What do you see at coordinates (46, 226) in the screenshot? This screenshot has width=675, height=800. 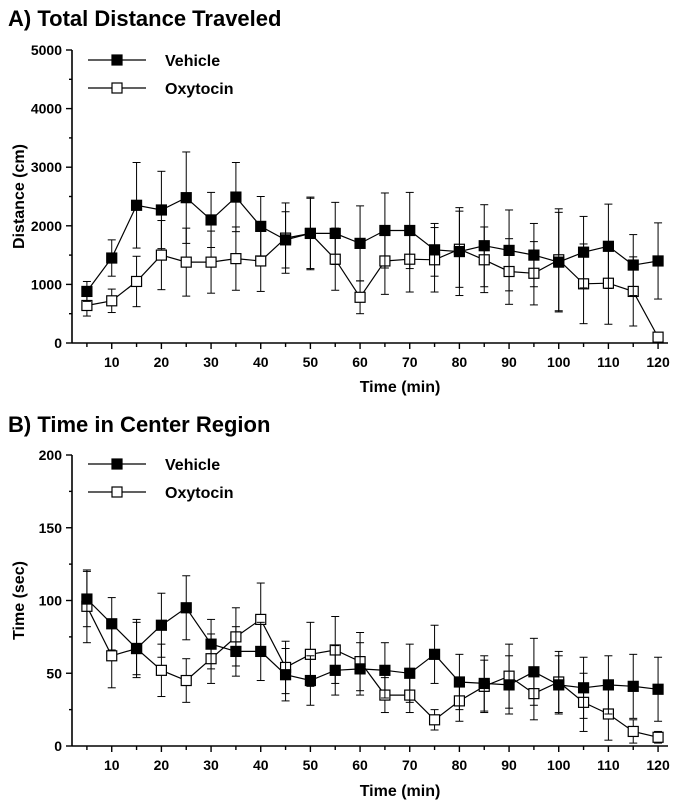 I see `y-tick-label: 2000` at bounding box center [46, 226].